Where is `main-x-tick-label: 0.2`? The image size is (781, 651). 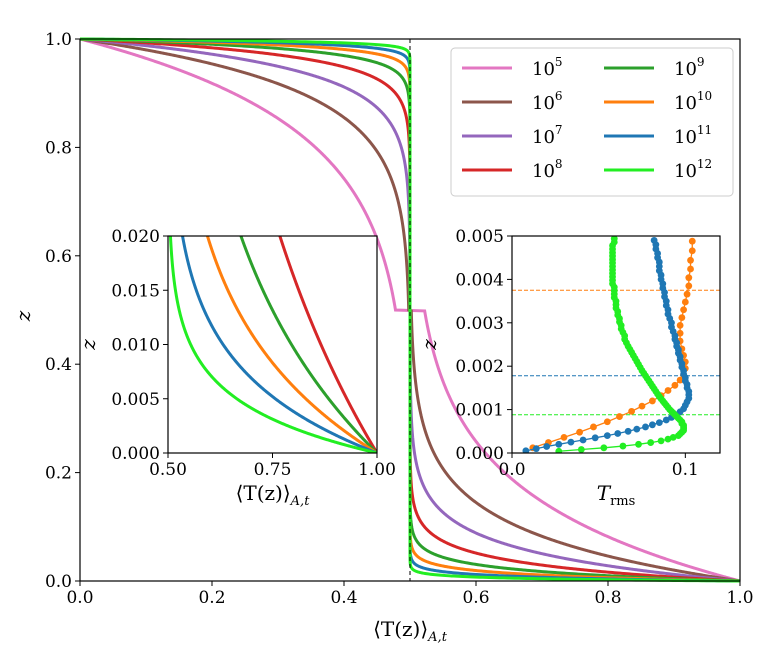 main-x-tick-label: 0.2 is located at coordinates (211, 598).